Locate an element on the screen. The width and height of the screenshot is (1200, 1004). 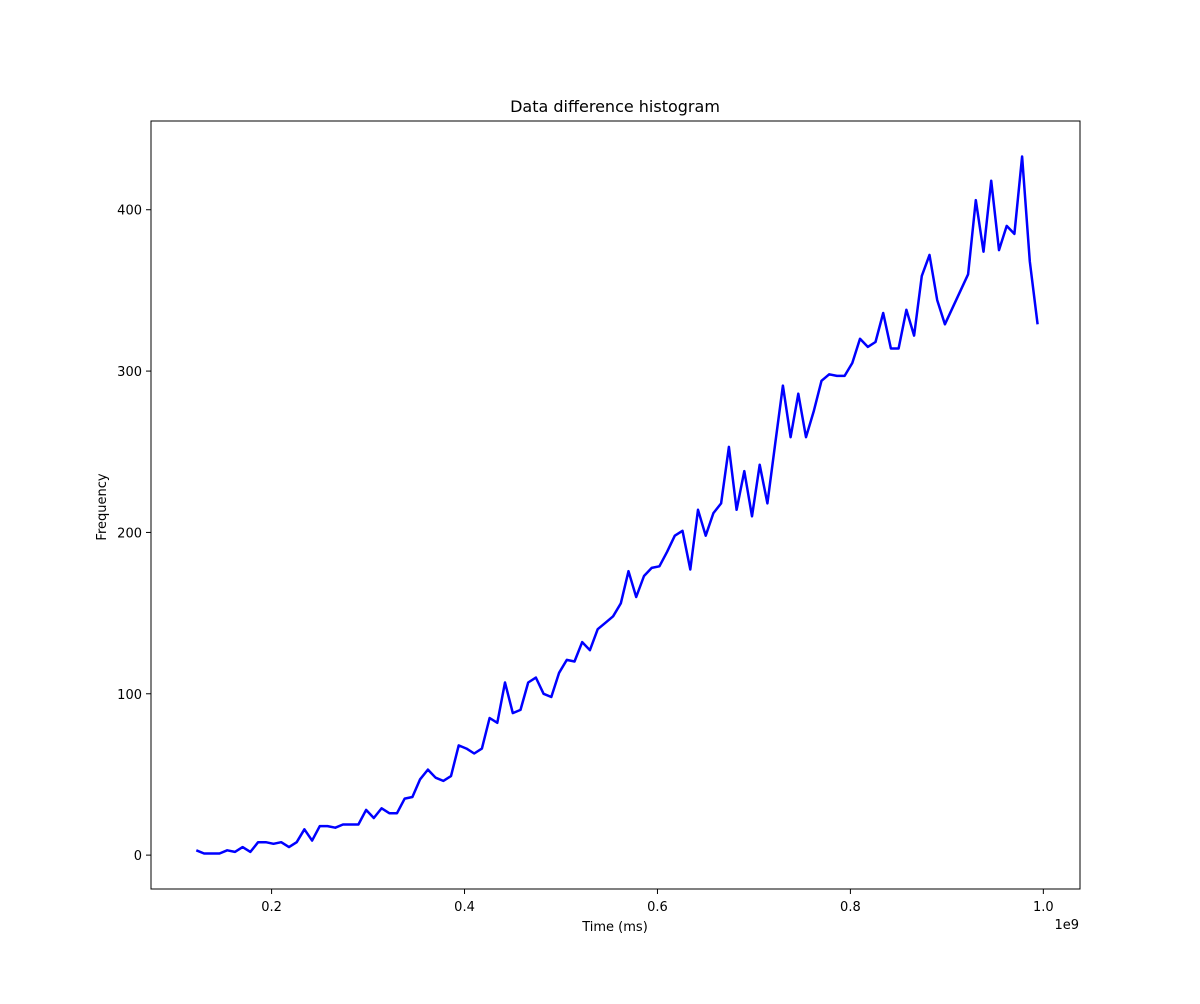
x-tick-label: 0.4 is located at coordinates (464, 907).